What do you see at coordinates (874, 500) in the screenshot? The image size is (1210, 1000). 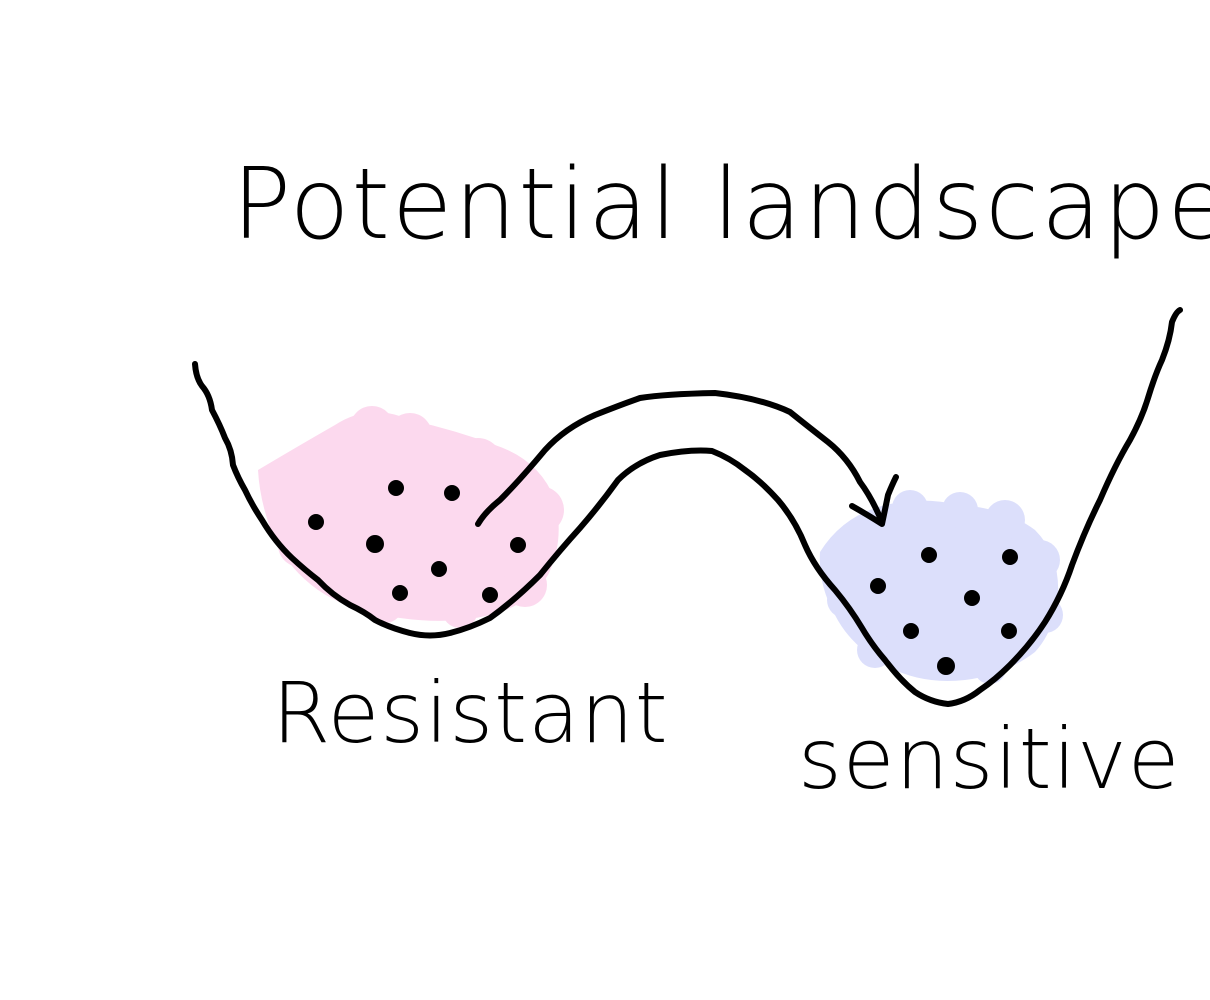 I see `transition-arrowhead` at bounding box center [874, 500].